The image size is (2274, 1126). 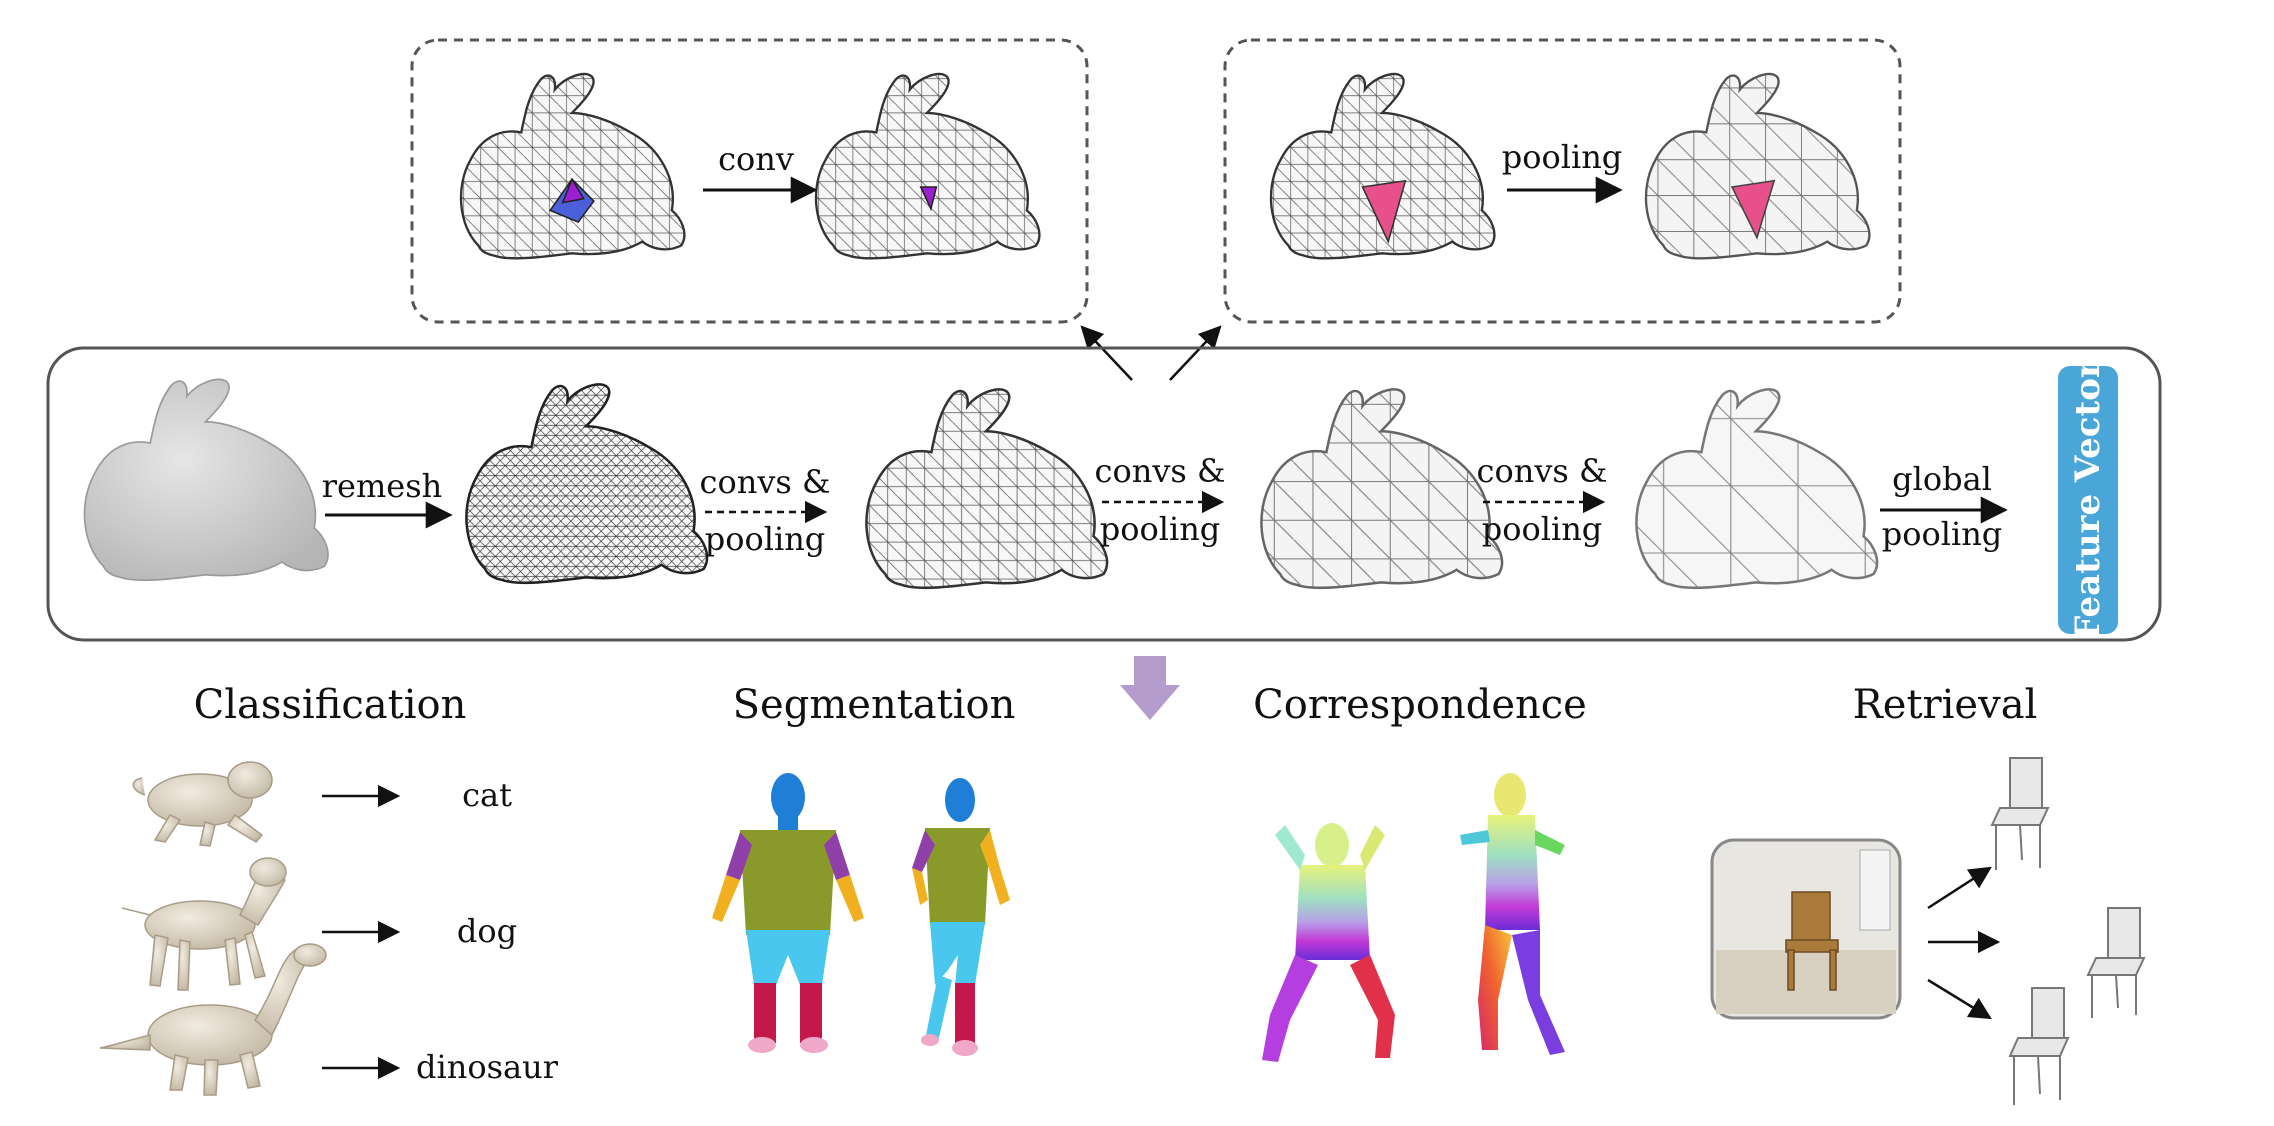 What do you see at coordinates (1562, 157) in the screenshot?
I see `pooling-label: pooling` at bounding box center [1562, 157].